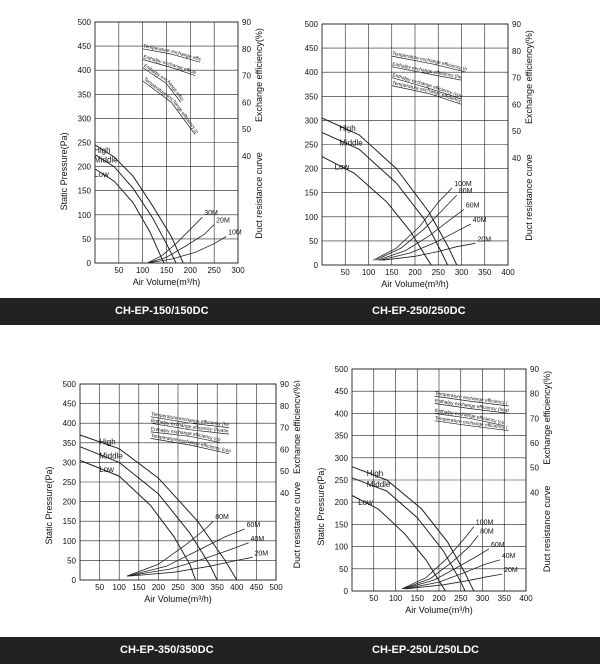 This screenshot has height=669, width=600. What do you see at coordinates (421, 235) in the screenshot?
I see `duct-curve-60m` at bounding box center [421, 235].